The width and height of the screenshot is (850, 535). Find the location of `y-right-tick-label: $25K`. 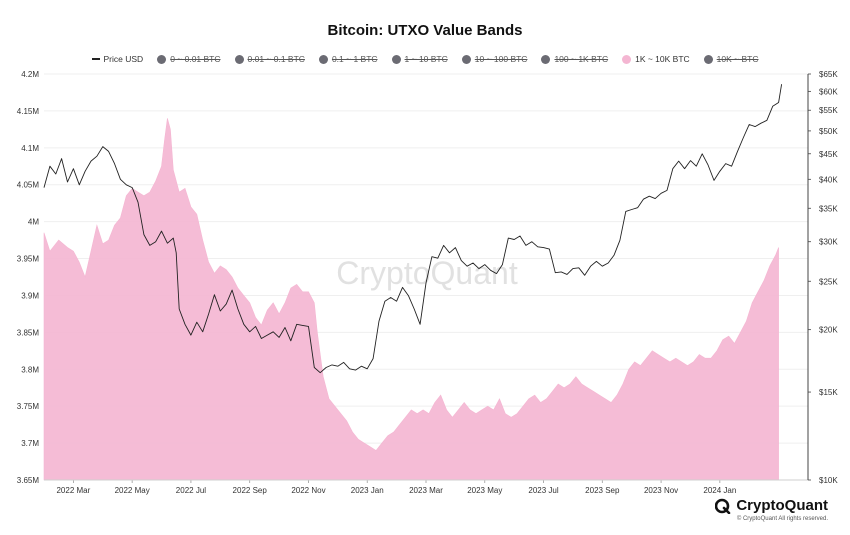

y-right-tick-label: $25K is located at coordinates (828, 281).